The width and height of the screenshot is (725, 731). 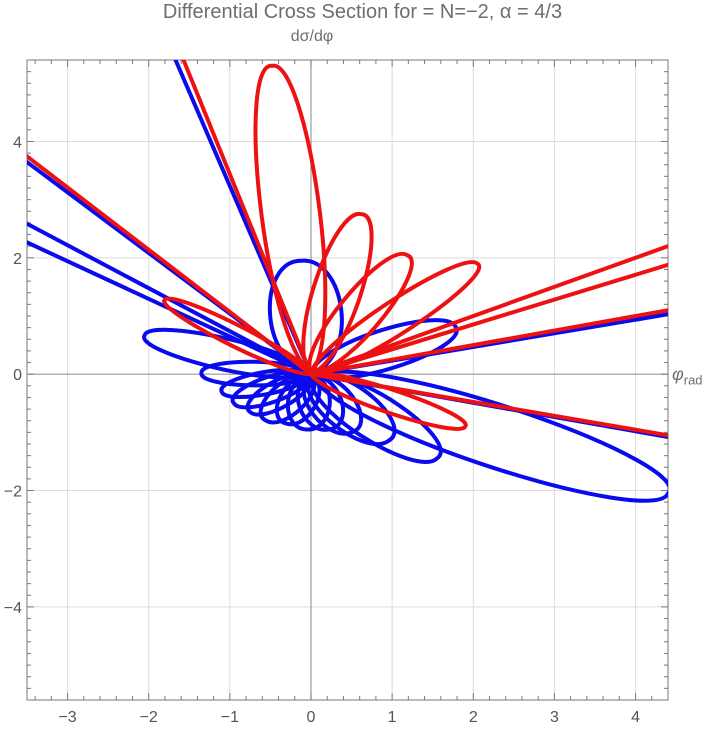 What do you see at coordinates (311, 717) in the screenshot?
I see `x-tick-label: 0` at bounding box center [311, 717].